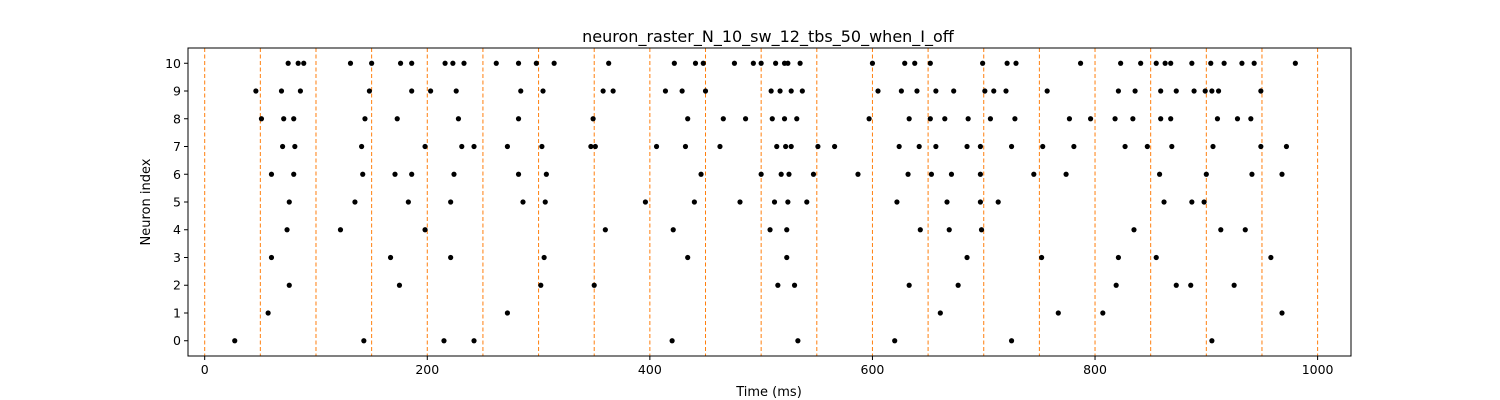  What do you see at coordinates (177, 118) in the screenshot?
I see `y-tick-label: 8` at bounding box center [177, 118].